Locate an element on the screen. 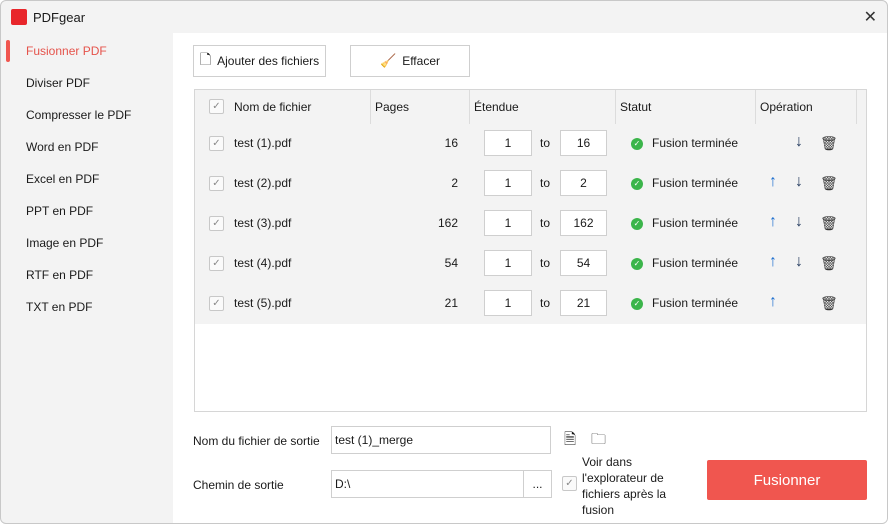  broom-icon: 🧹 is located at coordinates (388, 60).